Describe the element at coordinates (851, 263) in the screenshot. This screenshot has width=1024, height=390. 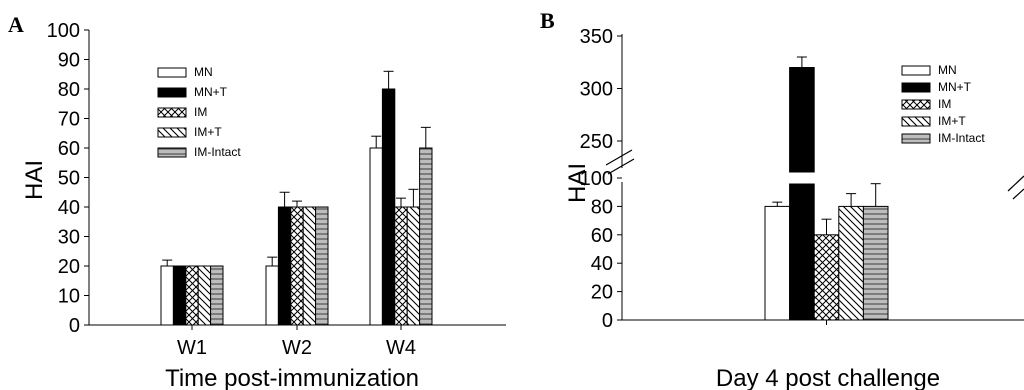
I see `panel-b-bar-im-t` at that location.